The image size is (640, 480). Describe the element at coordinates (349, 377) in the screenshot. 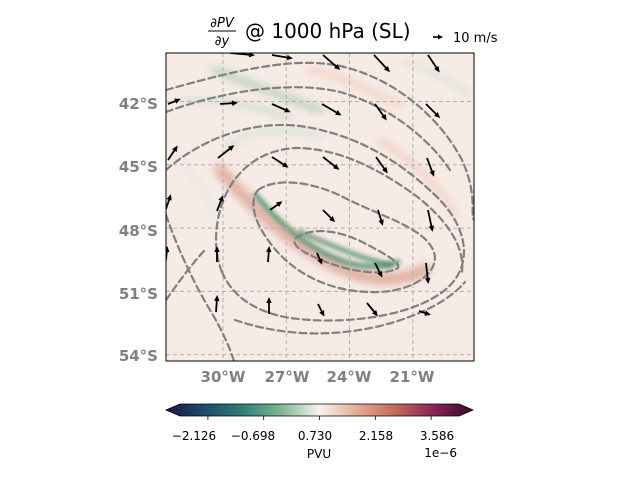

I see `lon-tick-label: 24°W` at that location.